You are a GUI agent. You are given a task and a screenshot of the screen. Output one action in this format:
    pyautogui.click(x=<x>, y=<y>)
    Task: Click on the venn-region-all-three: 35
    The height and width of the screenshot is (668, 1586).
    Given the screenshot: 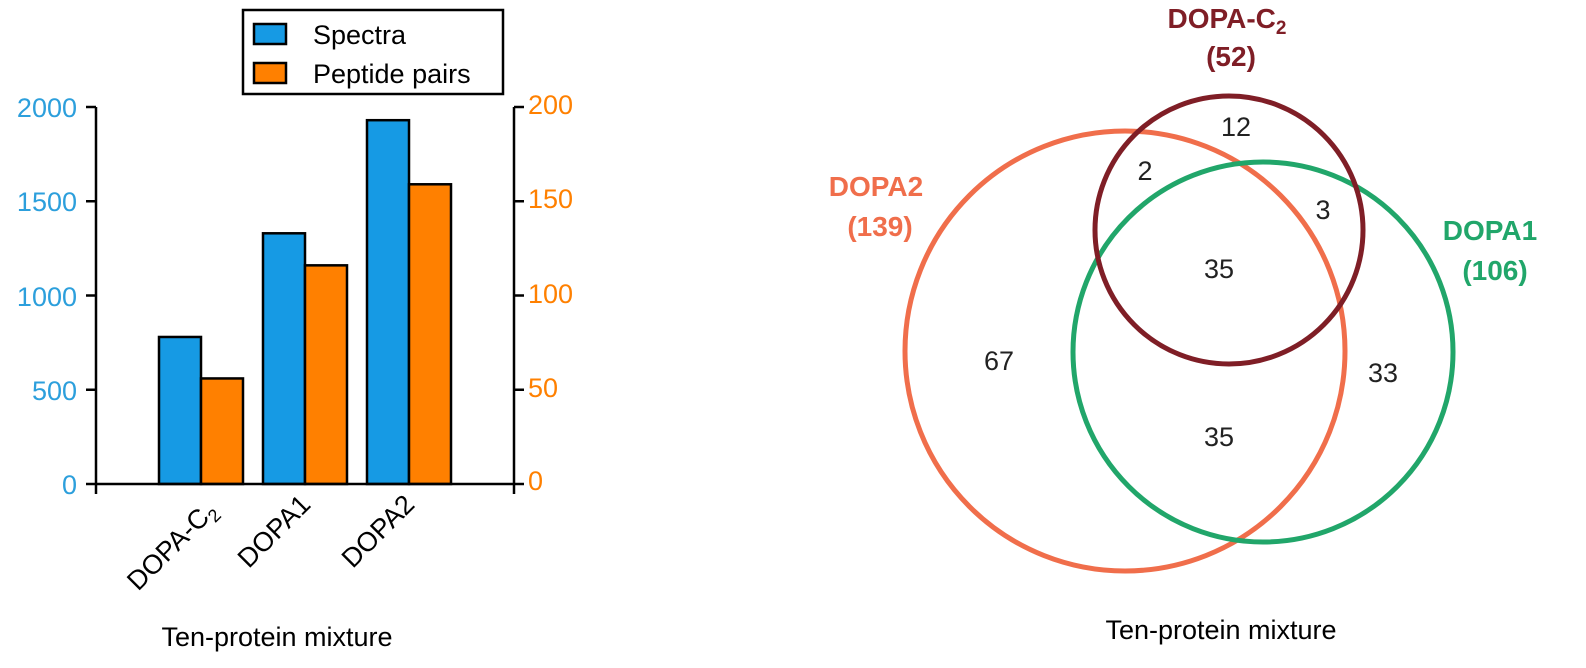 What is the action you would take?
    pyautogui.click(x=1219, y=269)
    